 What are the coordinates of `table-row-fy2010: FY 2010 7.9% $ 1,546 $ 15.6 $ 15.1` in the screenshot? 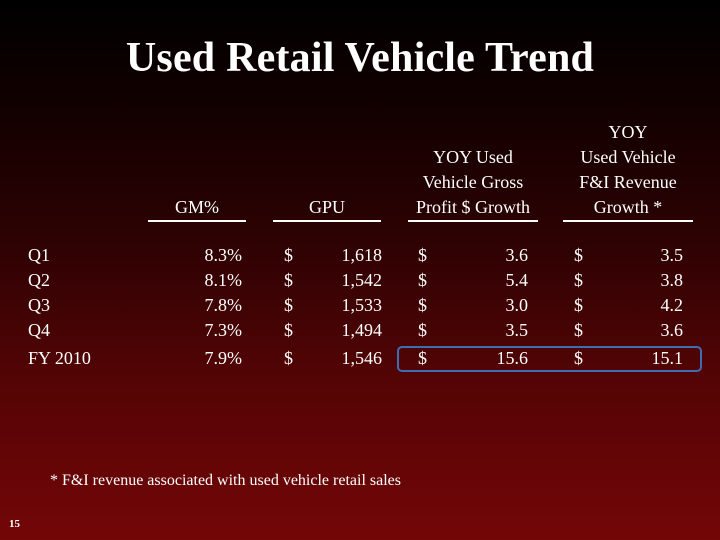 It's located at (360, 358).